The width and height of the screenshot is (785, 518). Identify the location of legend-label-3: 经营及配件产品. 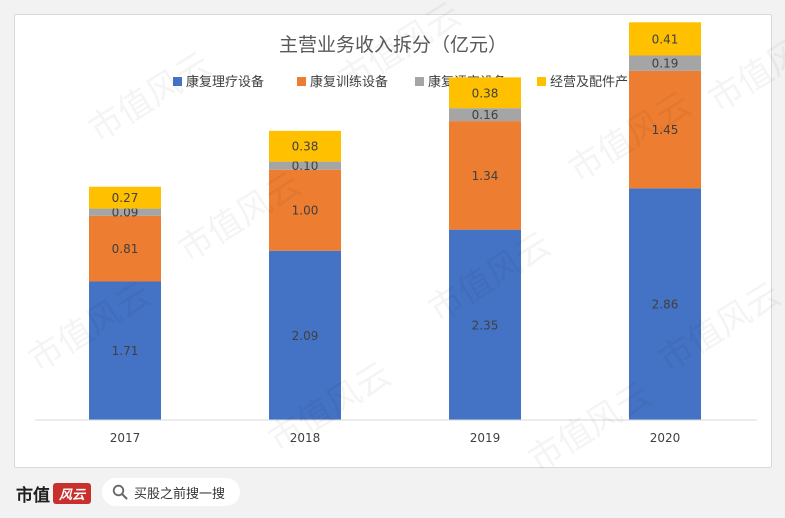
(595, 82).